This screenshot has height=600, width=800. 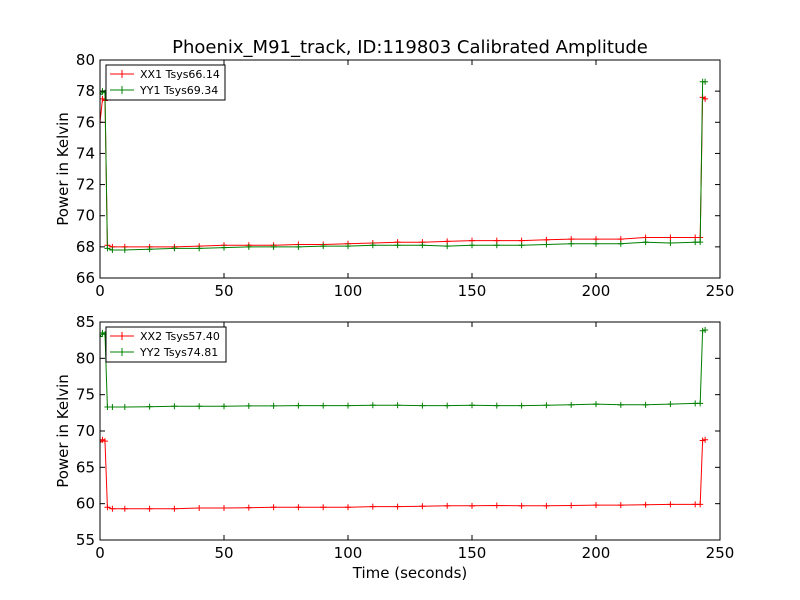 I want to click on series-line-xx2, so click(x=403, y=474).